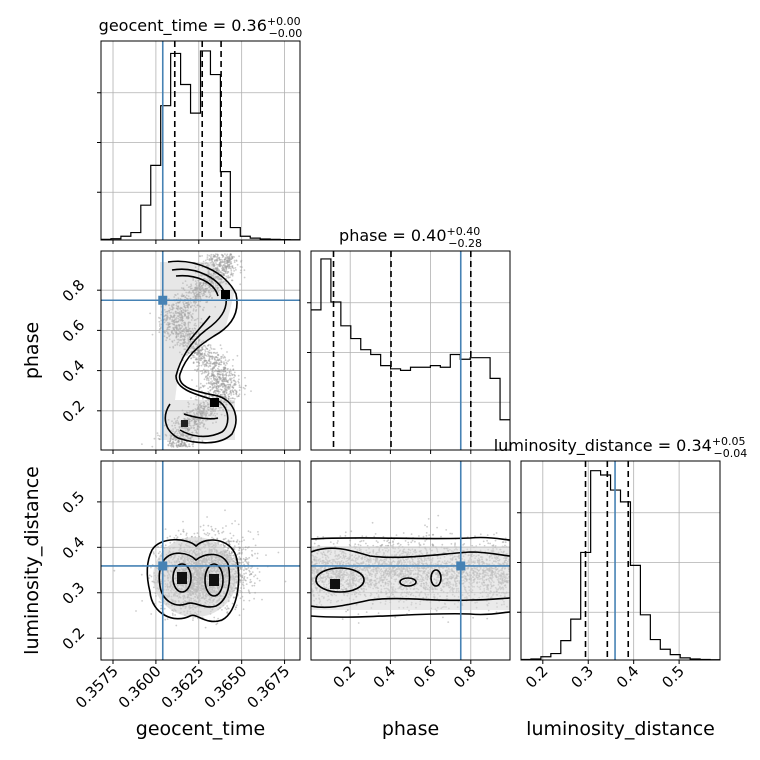 Image resolution: width=760 pixels, height=760 pixels. What do you see at coordinates (74, 331) in the screenshot?
I see `y-tick-label: 0.6` at bounding box center [74, 331].